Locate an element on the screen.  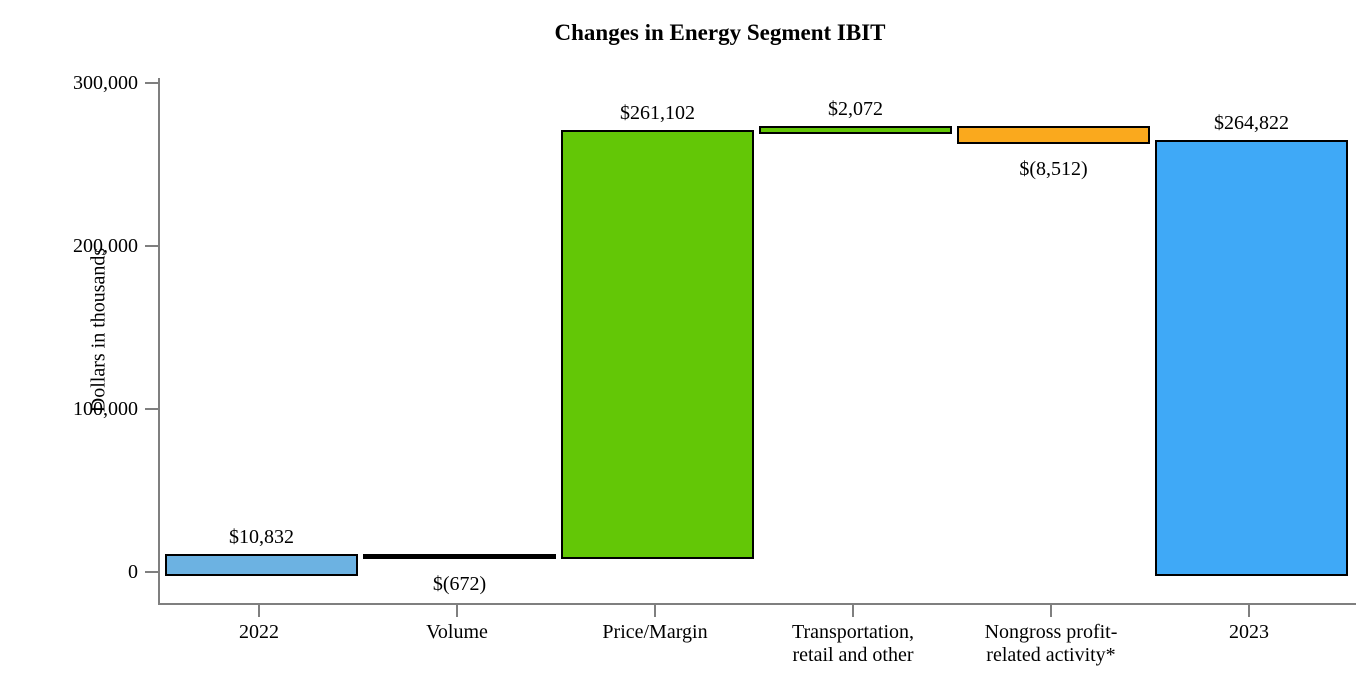
bar-value-label: $264,822 is located at coordinates (1251, 123).